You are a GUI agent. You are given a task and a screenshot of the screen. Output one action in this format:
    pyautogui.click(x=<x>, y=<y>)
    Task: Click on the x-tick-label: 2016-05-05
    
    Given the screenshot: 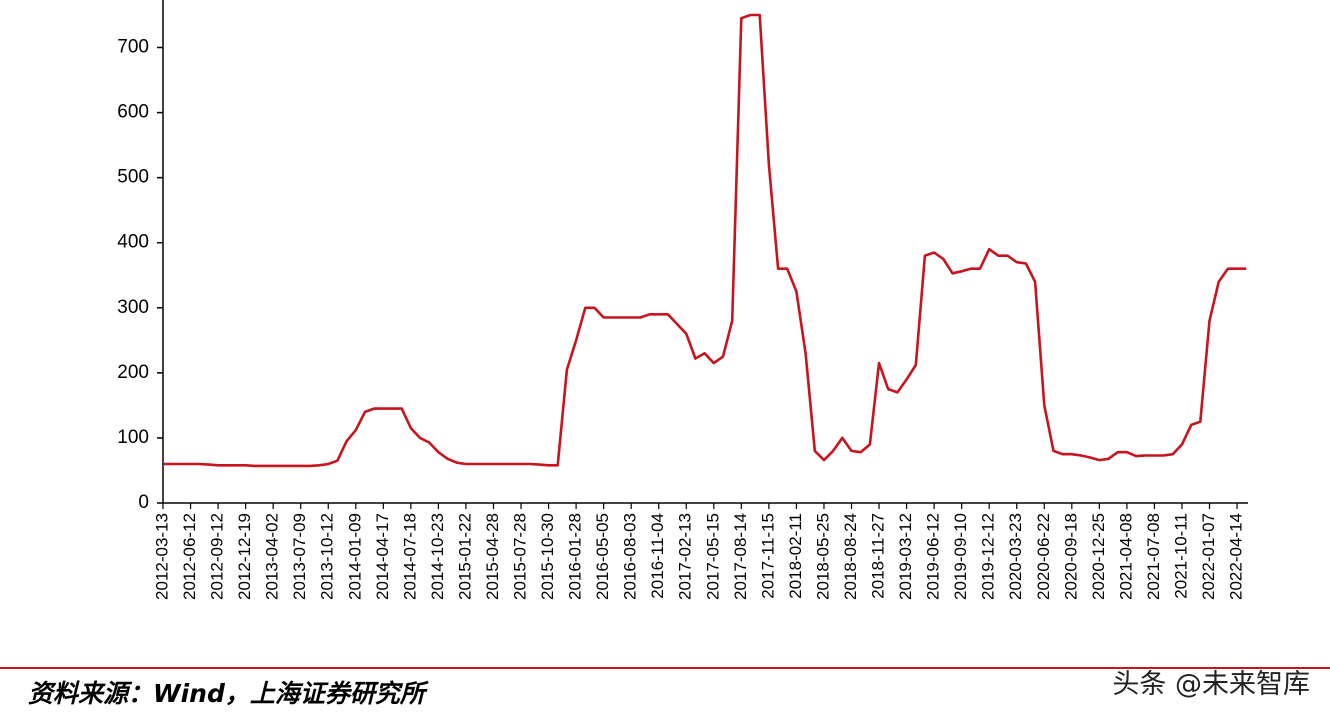 What is the action you would take?
    pyautogui.click(x=602, y=556)
    